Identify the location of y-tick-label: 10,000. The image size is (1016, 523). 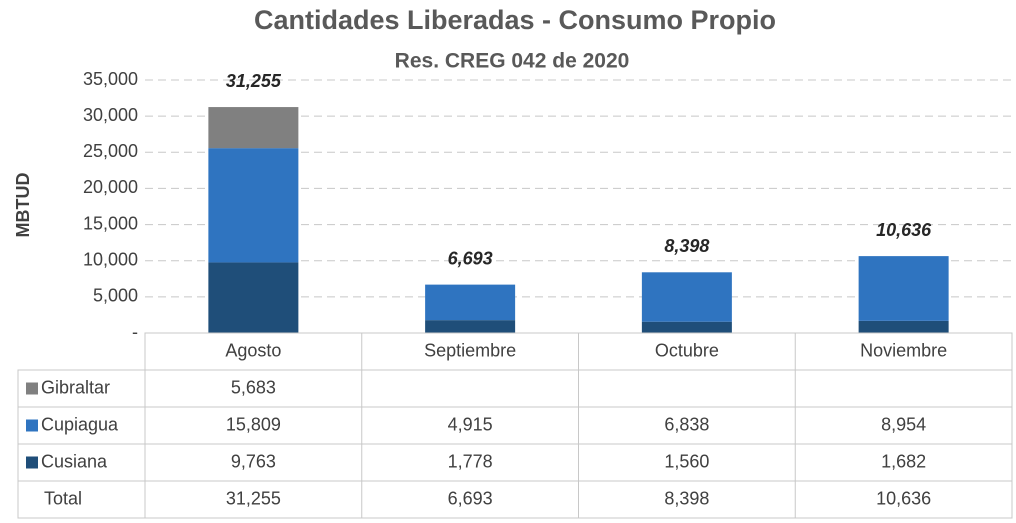
(110, 259).